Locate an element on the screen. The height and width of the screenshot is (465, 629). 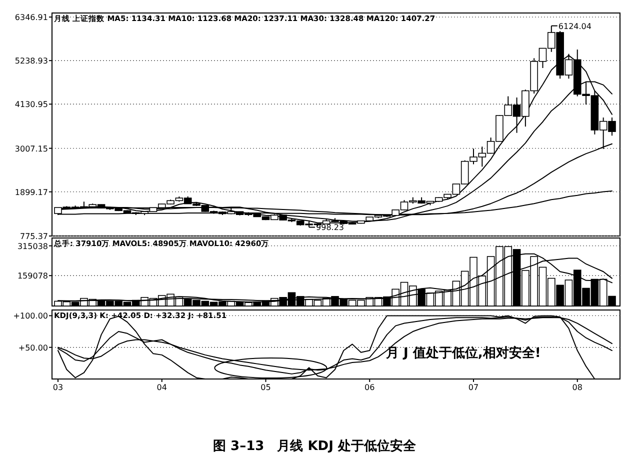
y-tick-label: 1899.17 is located at coordinates (31, 192).